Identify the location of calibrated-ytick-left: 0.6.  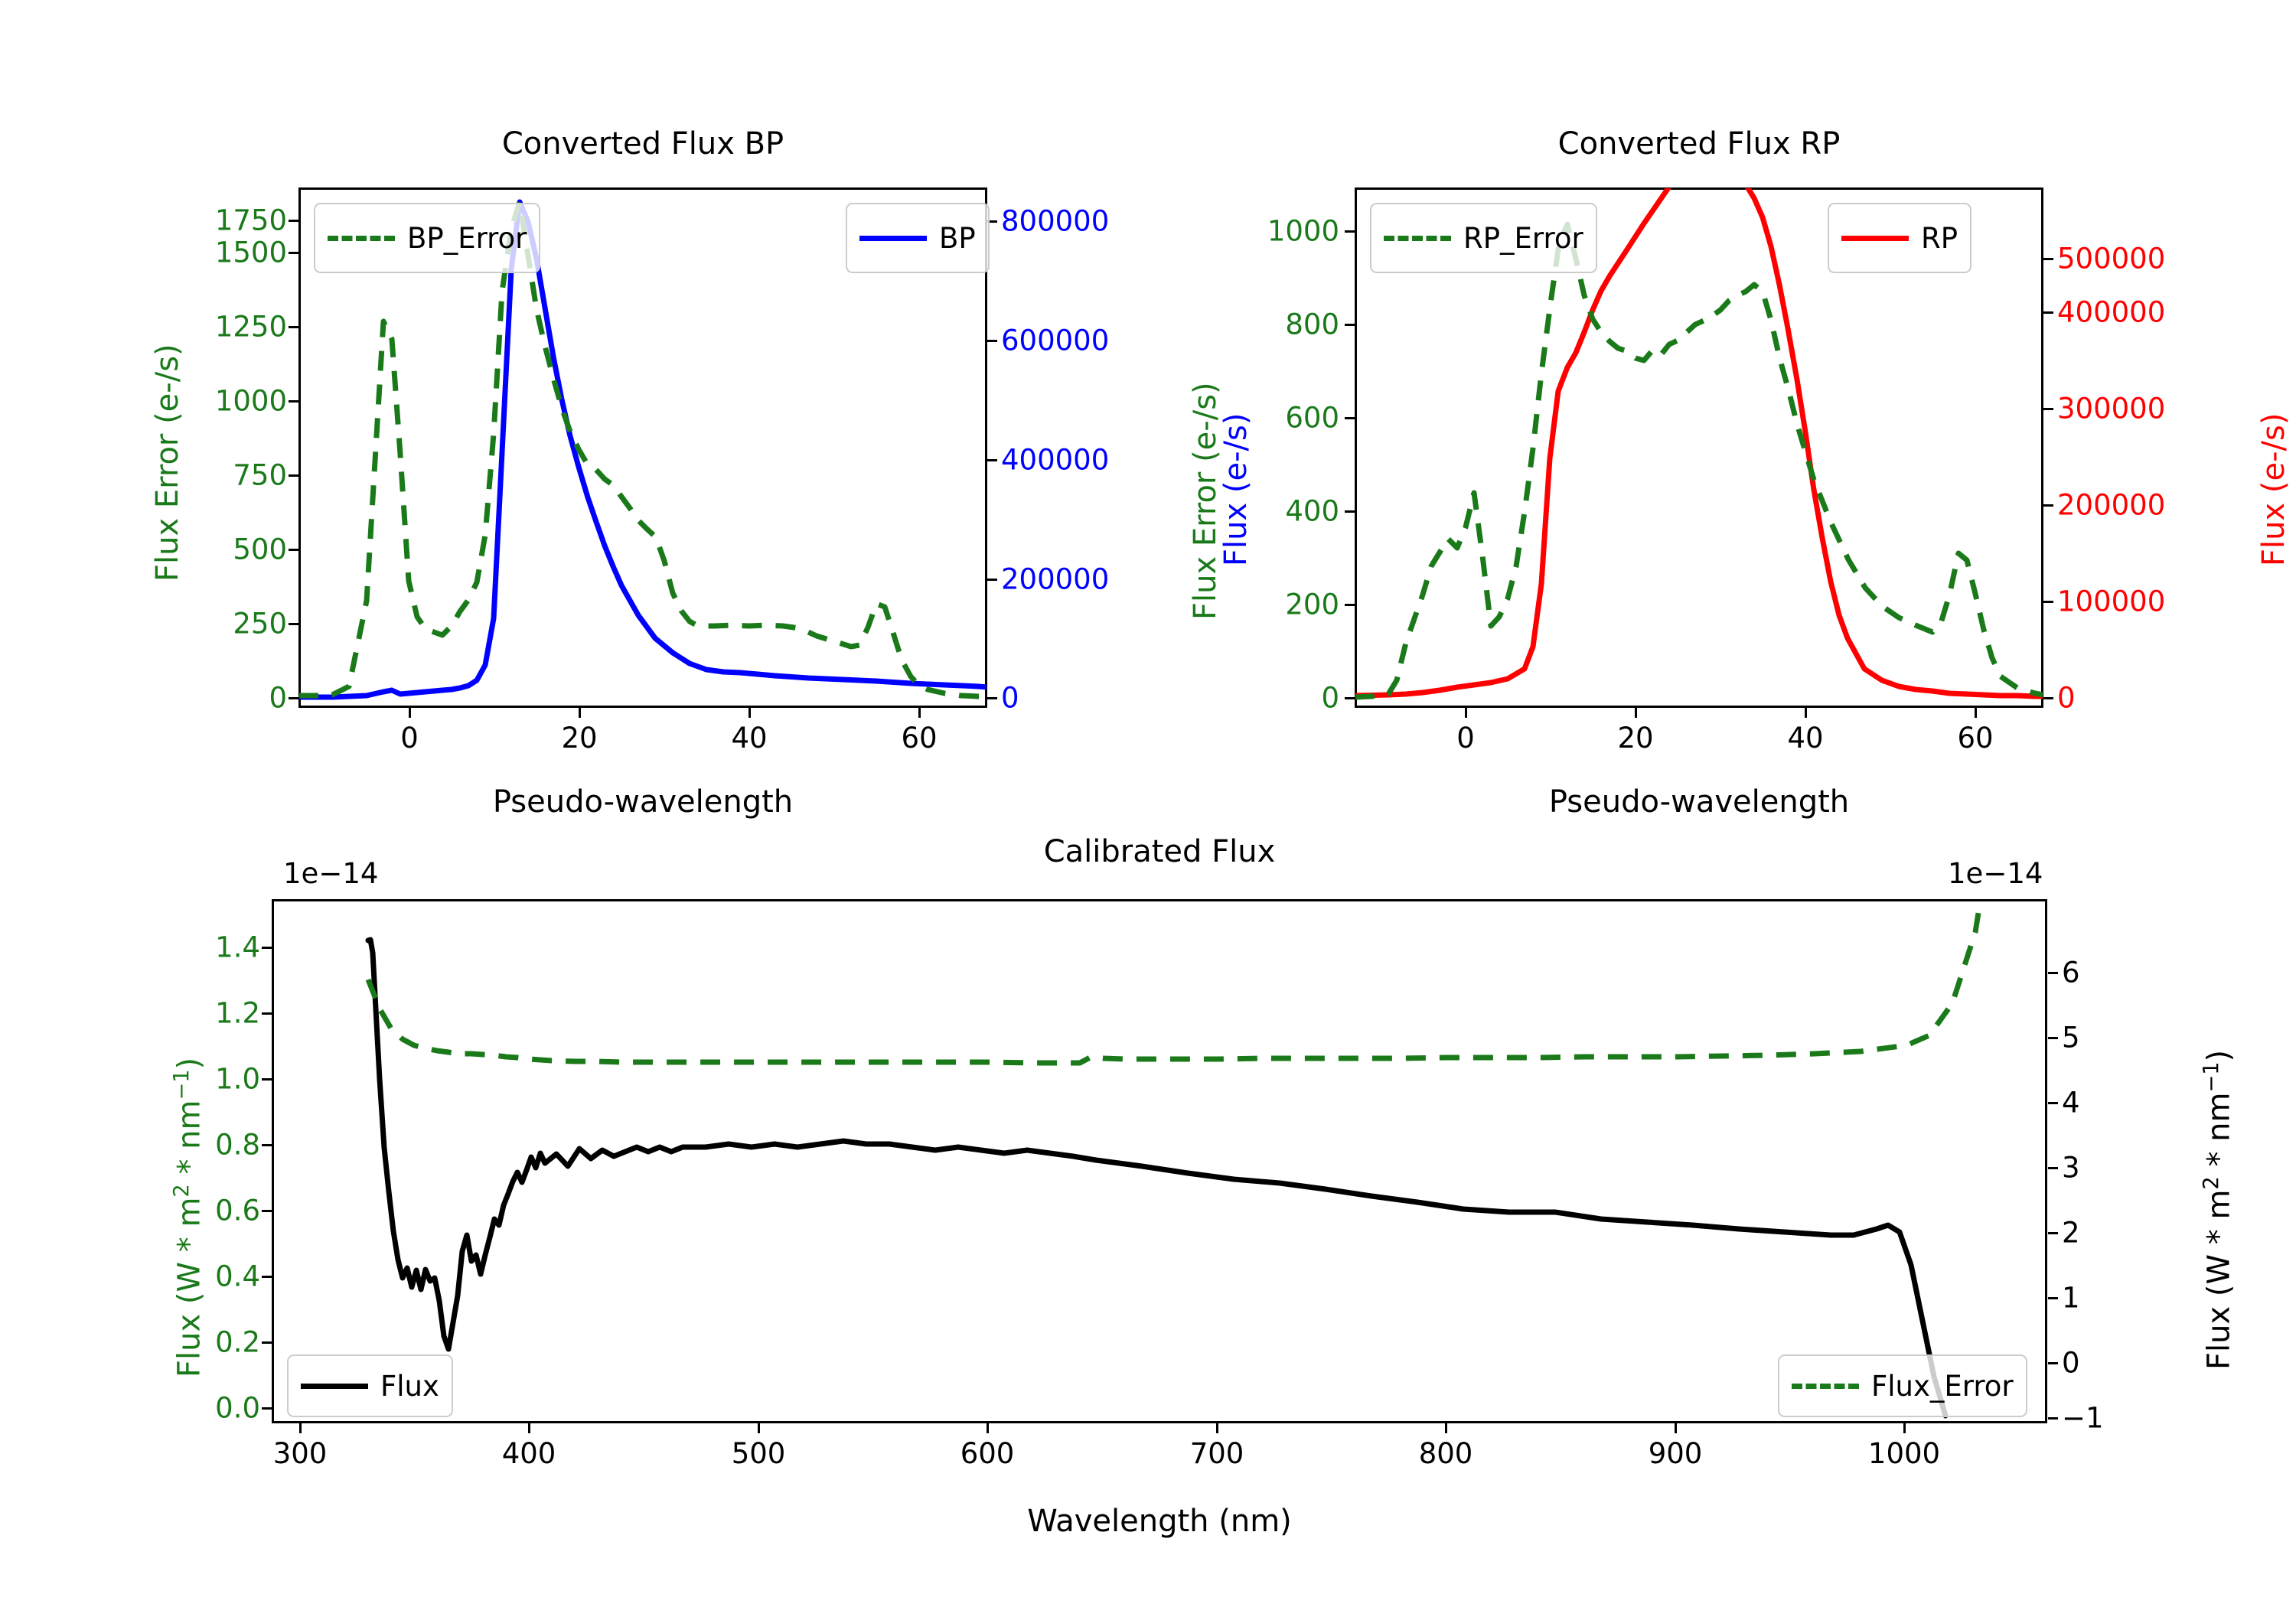
(237, 1210).